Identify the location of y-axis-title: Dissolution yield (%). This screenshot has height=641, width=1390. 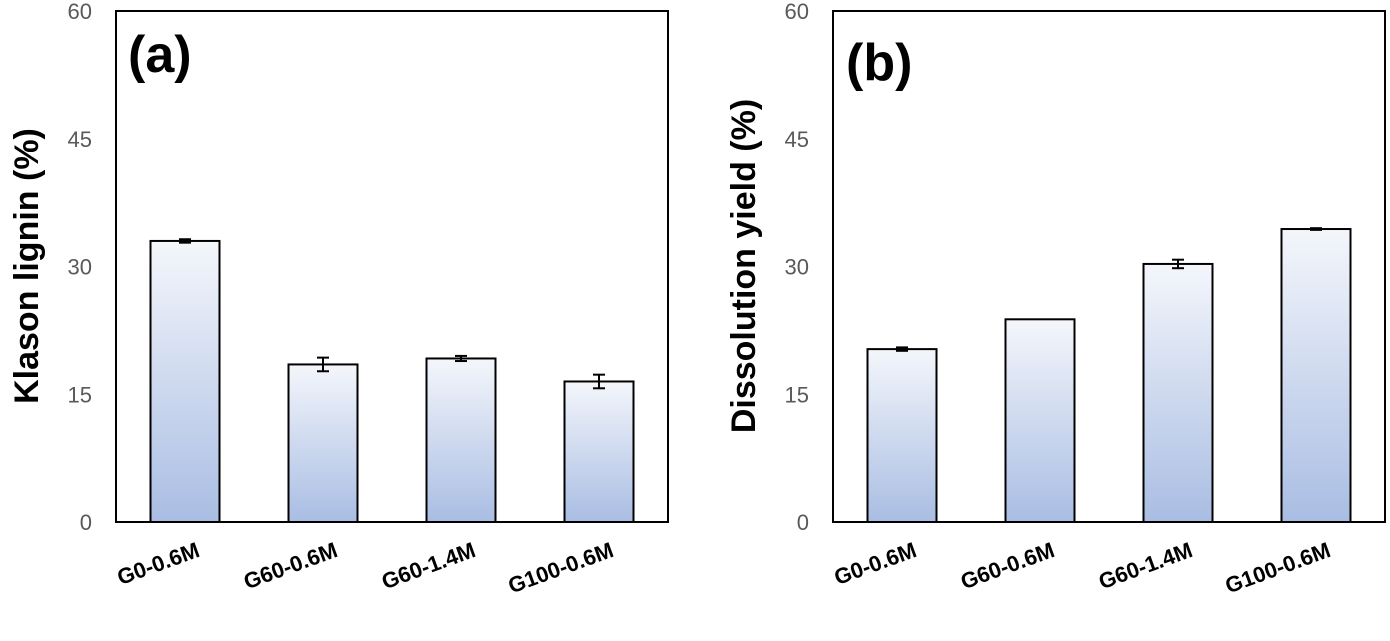
(744, 266).